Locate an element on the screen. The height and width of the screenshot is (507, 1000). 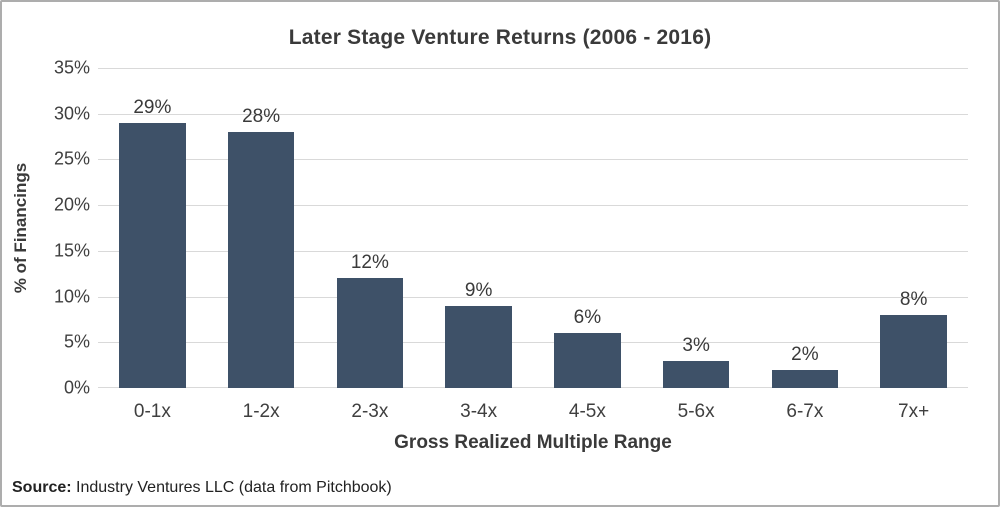
x-tick-label: 3-4x is located at coordinates (479, 411).